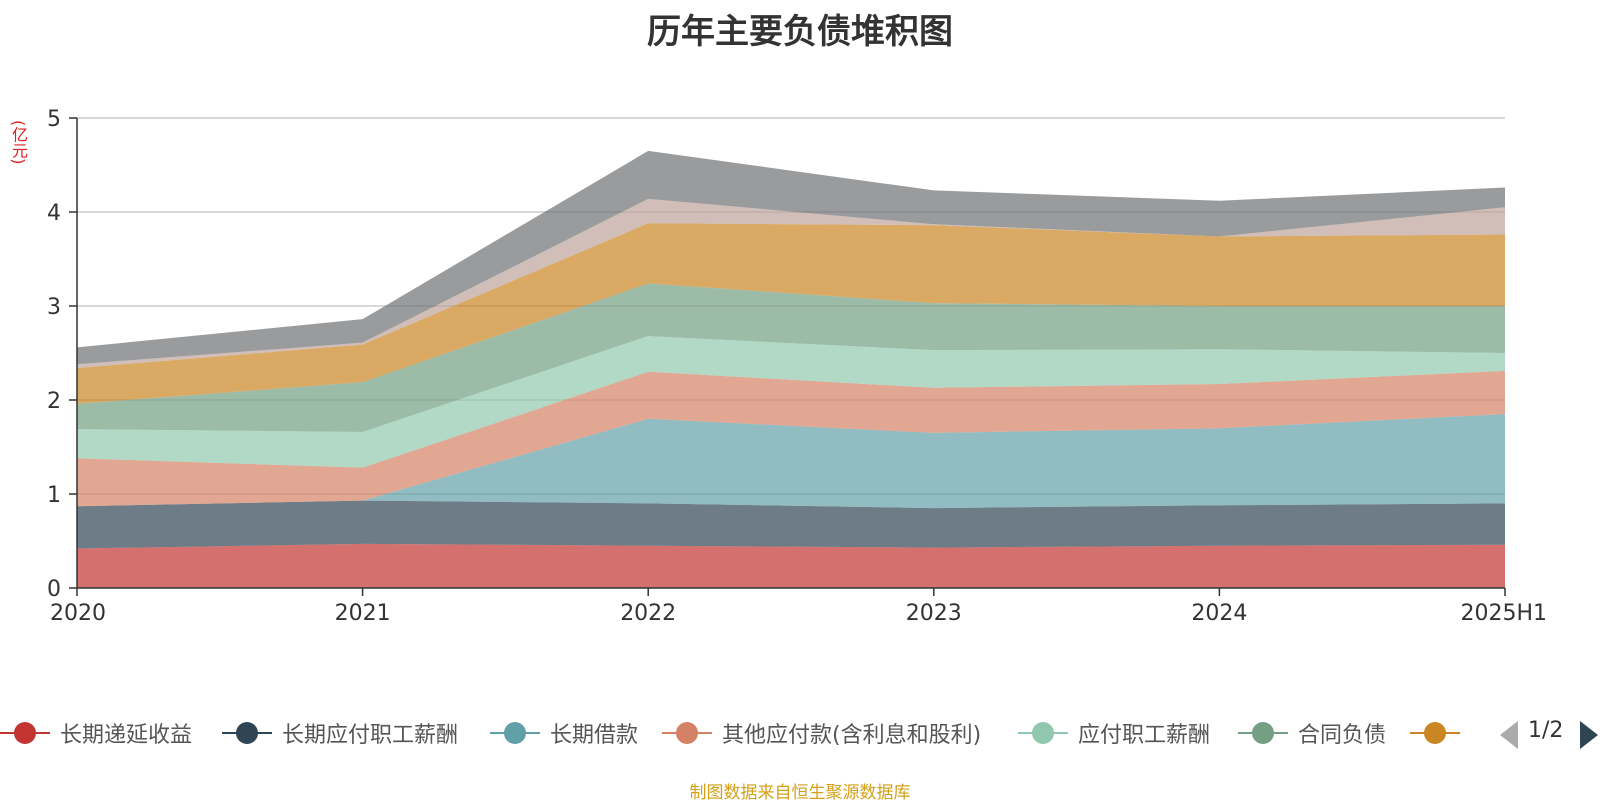 This screenshot has width=1600, height=803. What do you see at coordinates (54, 119) in the screenshot?
I see `y-tick-label-5: 5` at bounding box center [54, 119].